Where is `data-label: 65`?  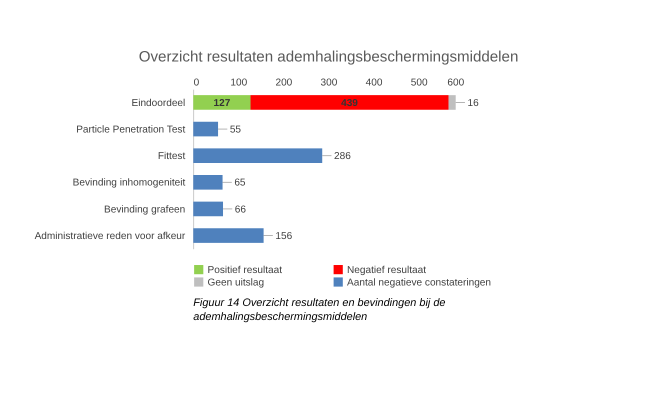
data-label: 65 is located at coordinates (240, 183).